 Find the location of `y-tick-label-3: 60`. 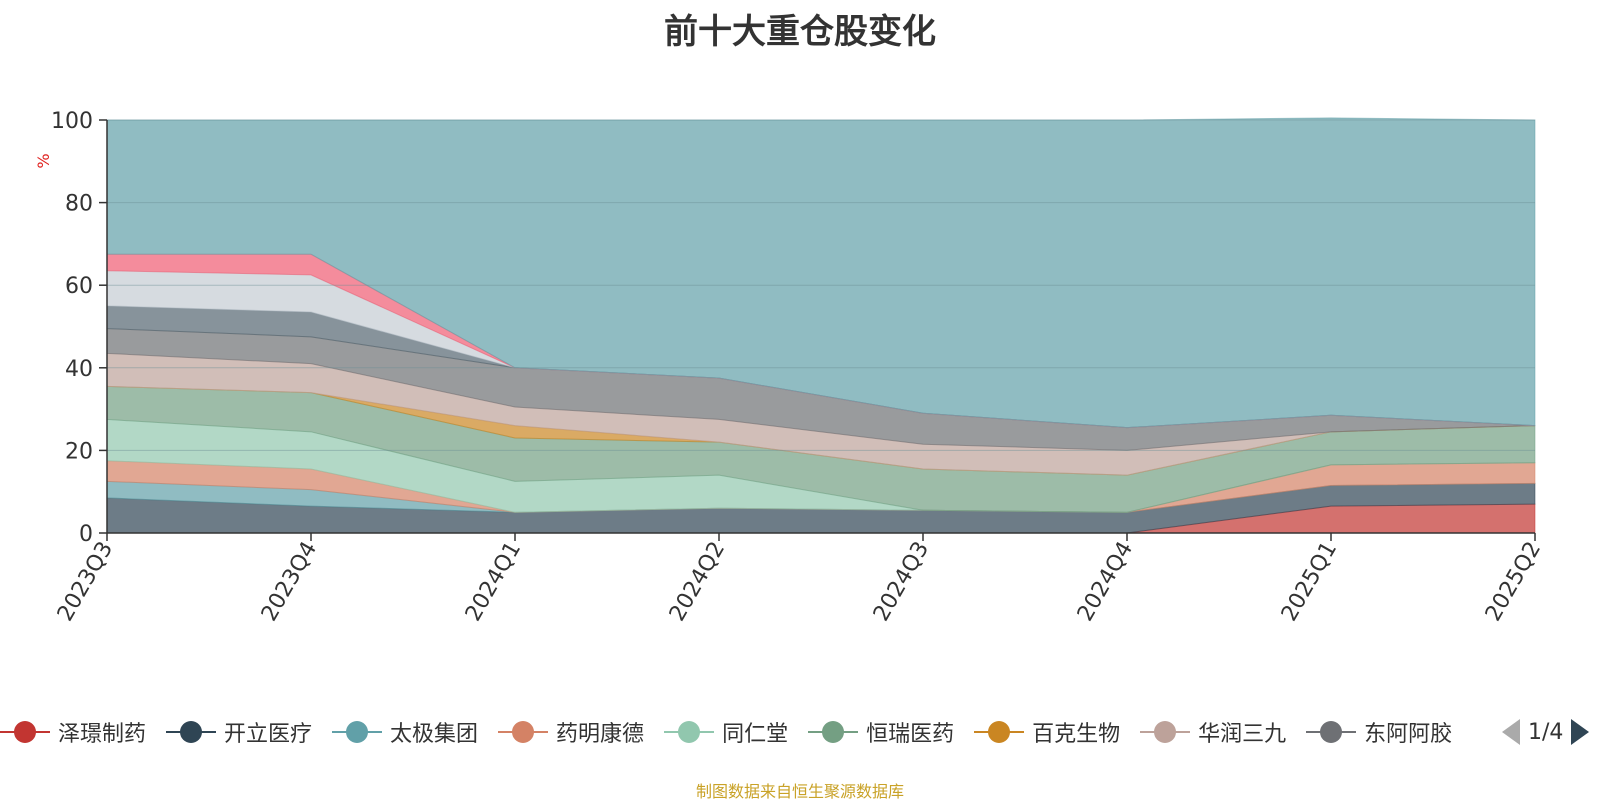

y-tick-label-3: 60 is located at coordinates (79, 286).